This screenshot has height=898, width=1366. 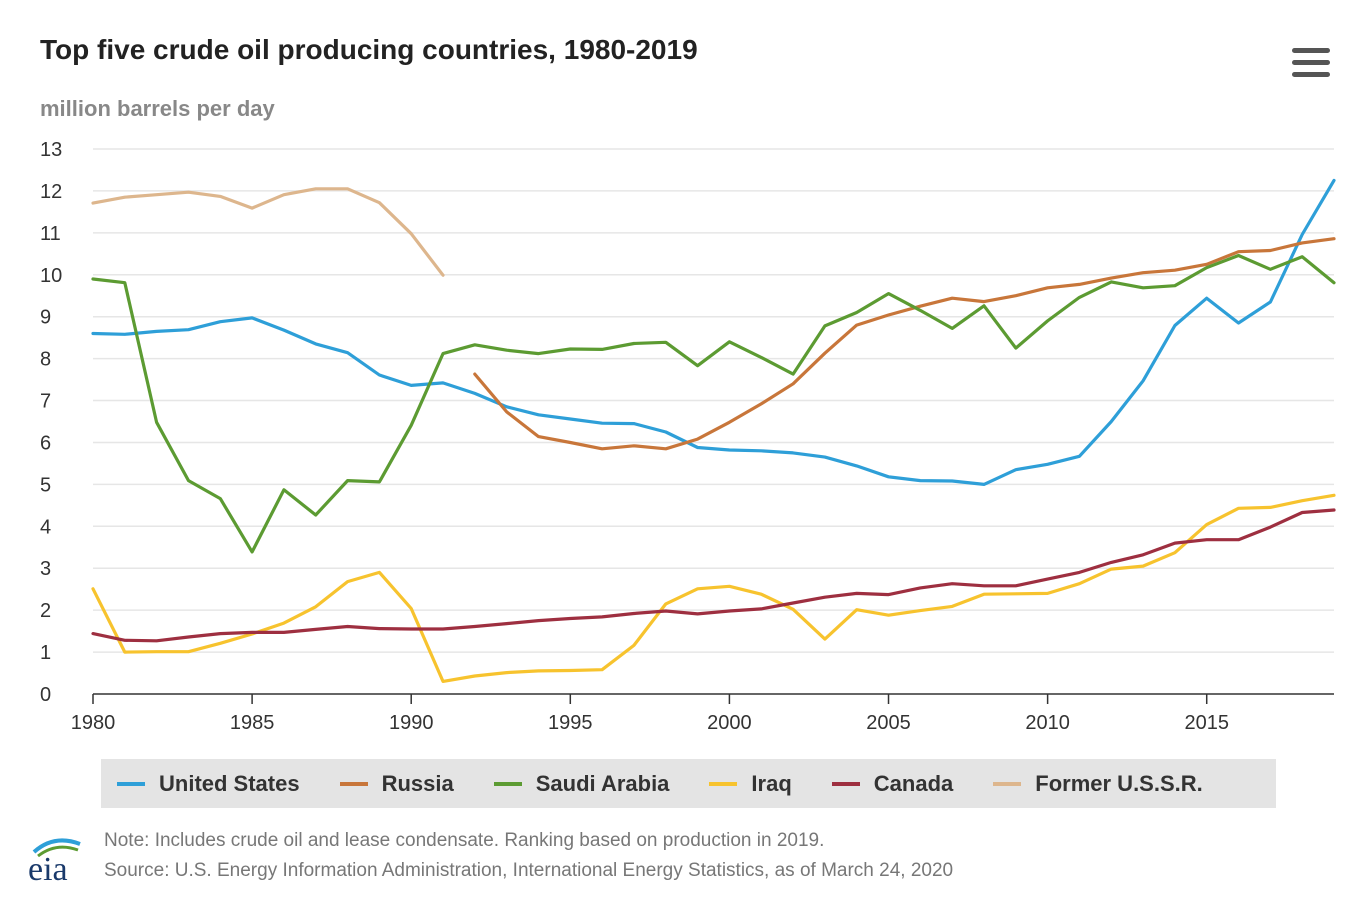 I want to click on y-tick-label: 3, so click(x=45, y=569).